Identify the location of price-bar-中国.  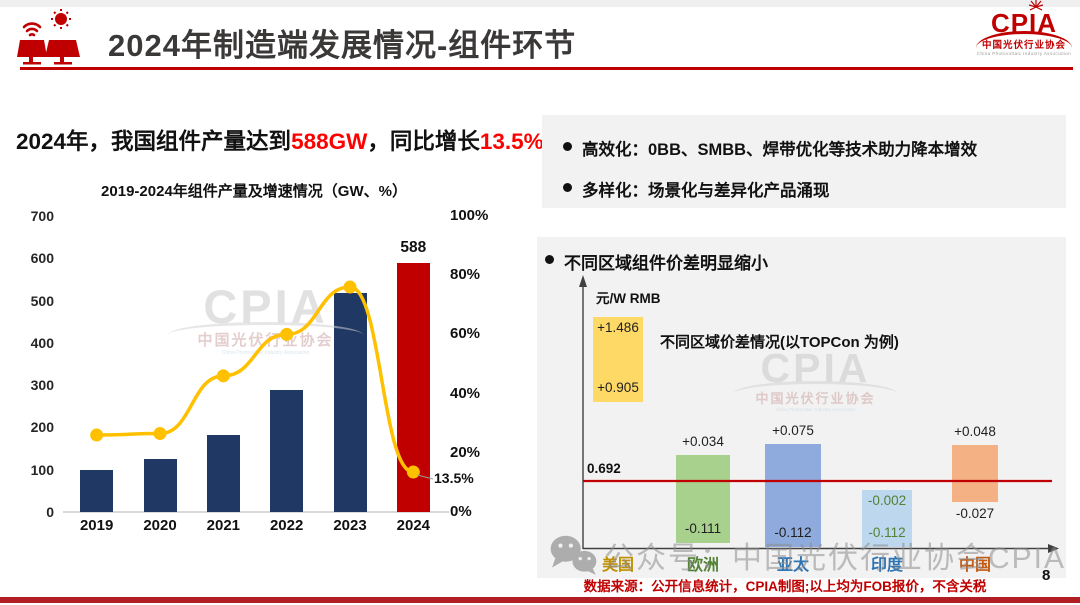
(975, 473).